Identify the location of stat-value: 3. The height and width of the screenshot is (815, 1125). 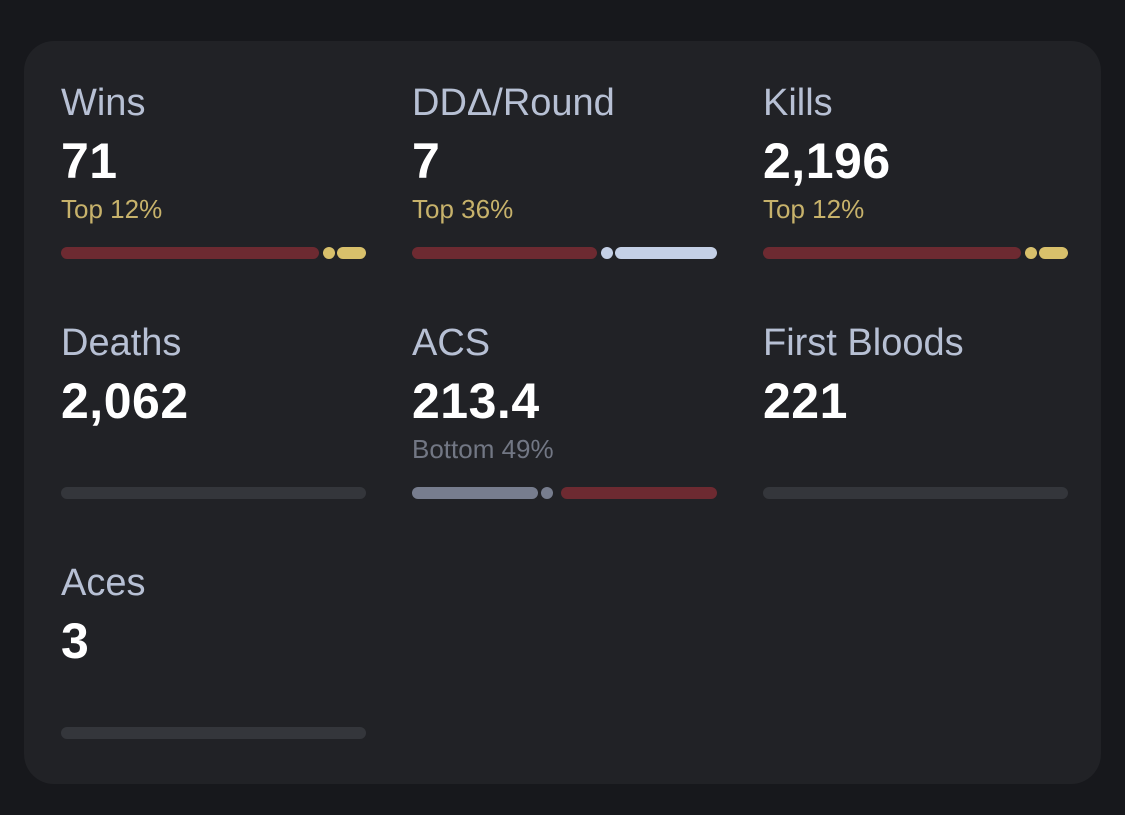
(75, 641).